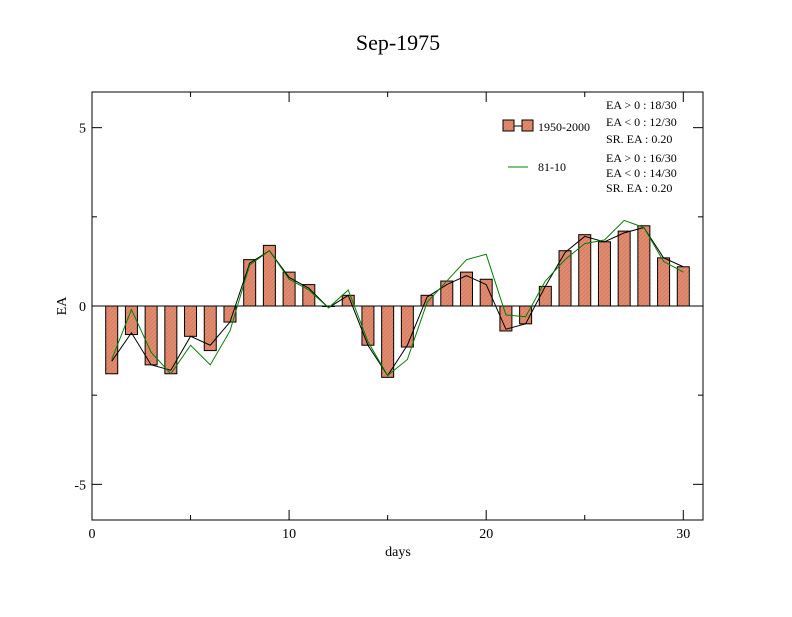 This screenshot has width=792, height=617. Describe the element at coordinates (641, 122) in the screenshot. I see `legend-stat-1950-2000: EA < 0 : 12/30` at that location.